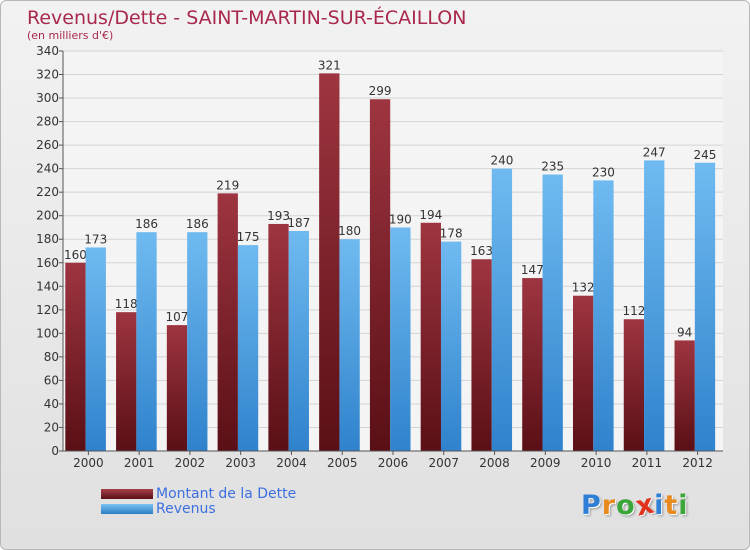 This screenshot has height=550, width=750. What do you see at coordinates (393, 463) in the screenshot?
I see `x-tick-label: 2006` at bounding box center [393, 463].